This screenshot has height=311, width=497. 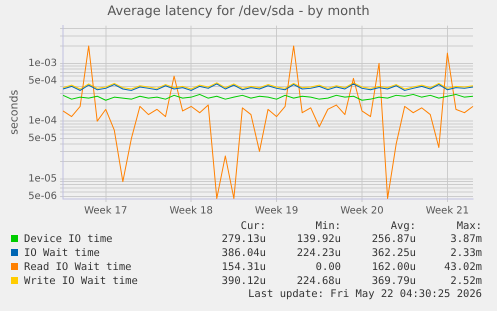 I want to click on text: Avg:, so click(x=403, y=226).